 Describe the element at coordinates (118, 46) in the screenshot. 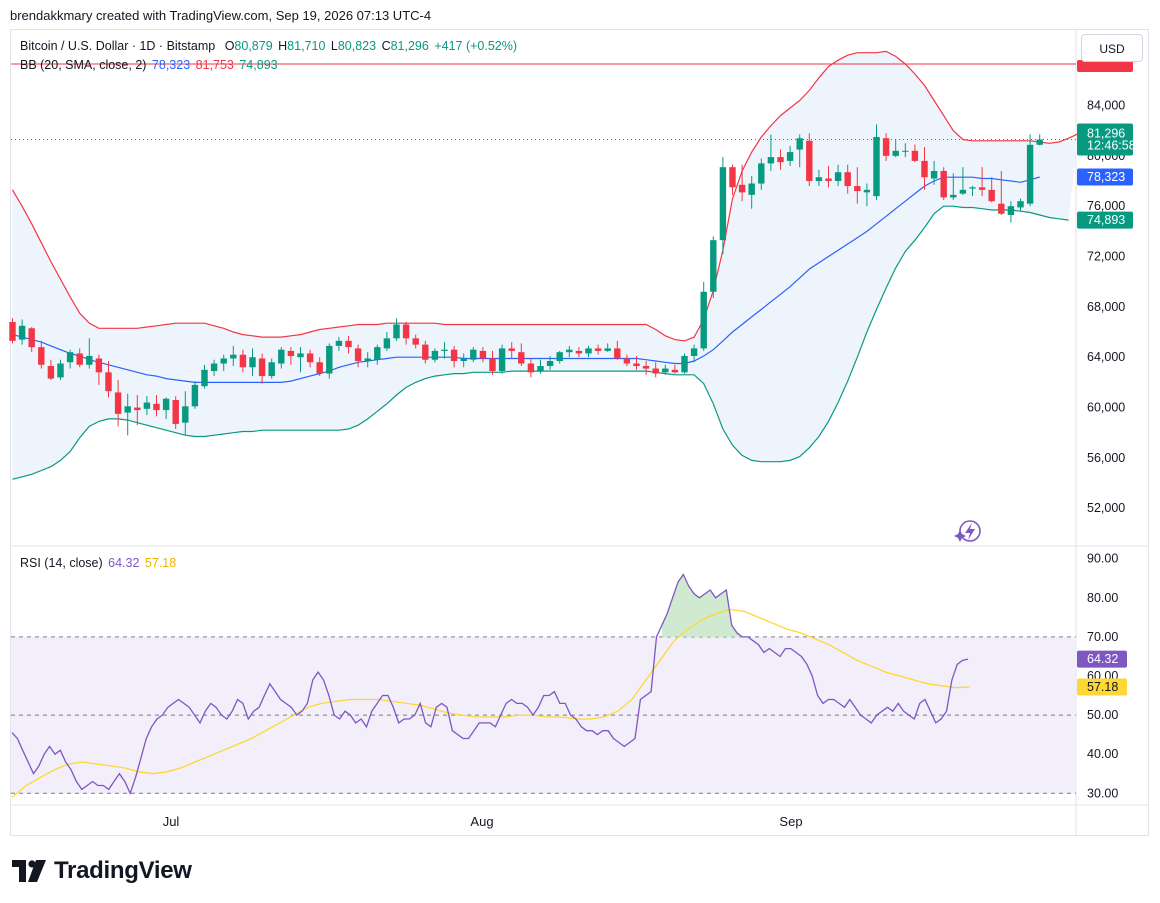

I see `symbol-title: Bitcoin / U.S. Dollar · 1D · Bitstamp` at that location.